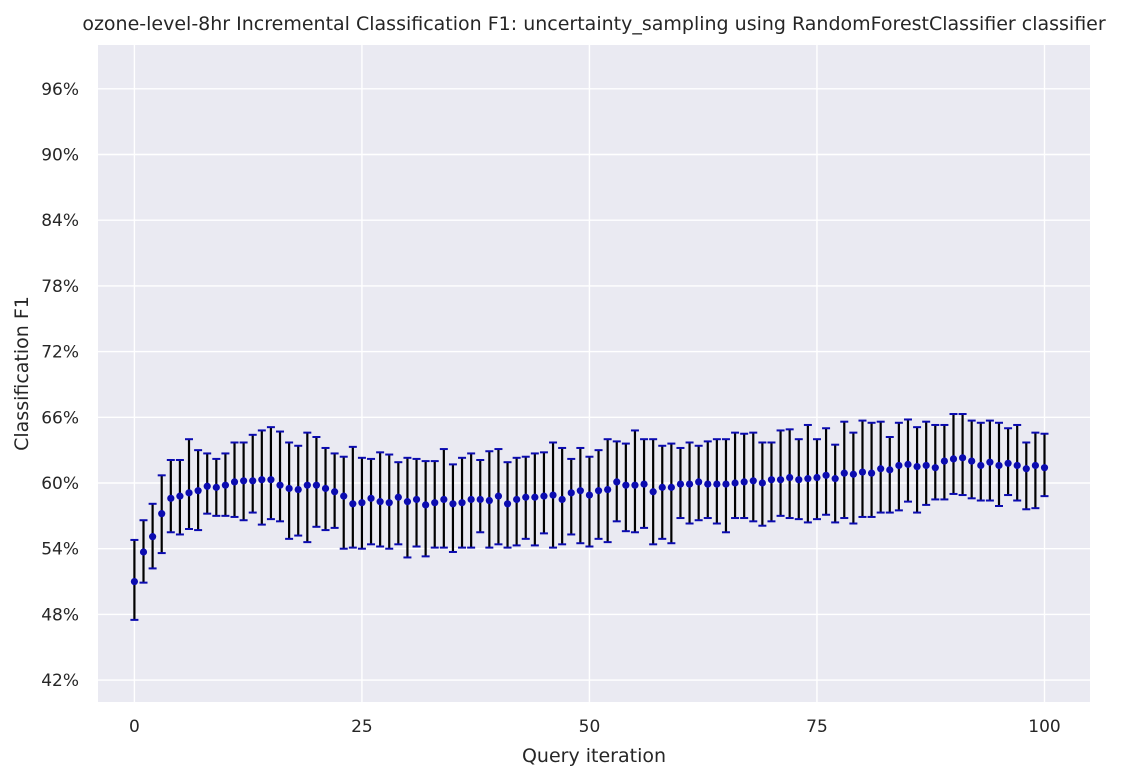  What do you see at coordinates (134, 727) in the screenshot?
I see `x-tick-label: 0` at bounding box center [134, 727].